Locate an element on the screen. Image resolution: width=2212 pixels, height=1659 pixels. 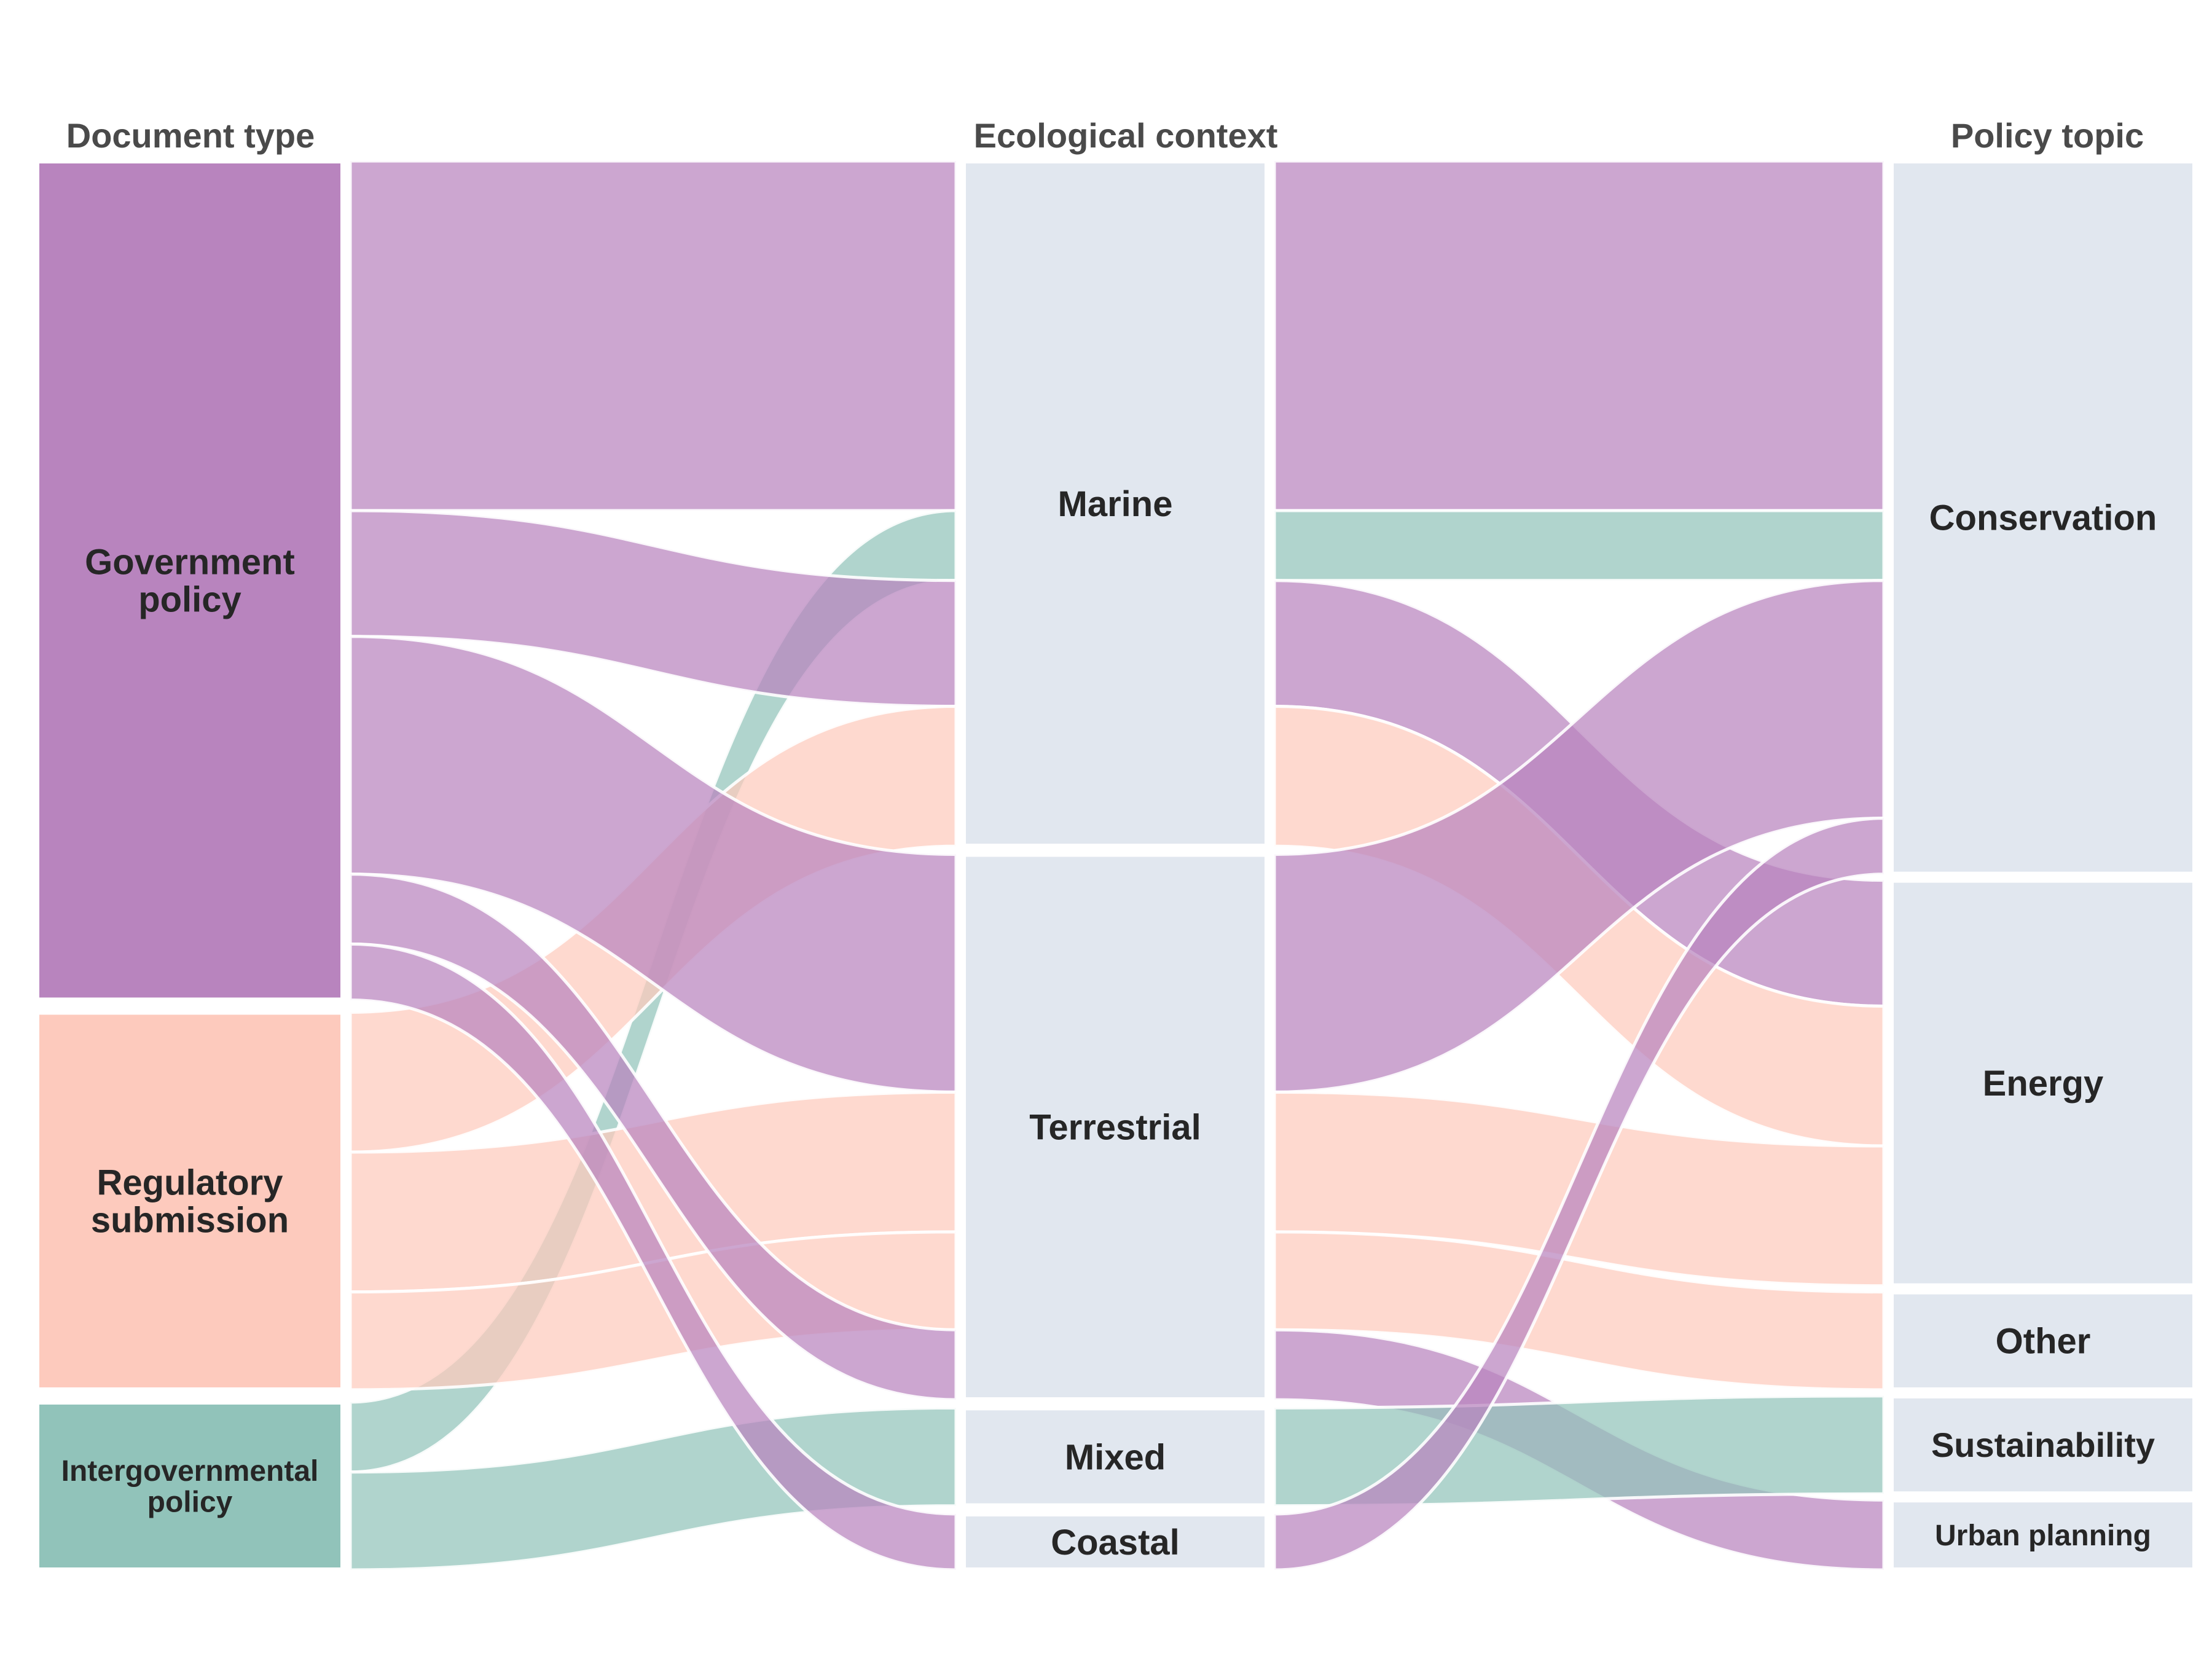
node-label-doc-reg: Regulatory submission is located at coordinates (190, 1202).